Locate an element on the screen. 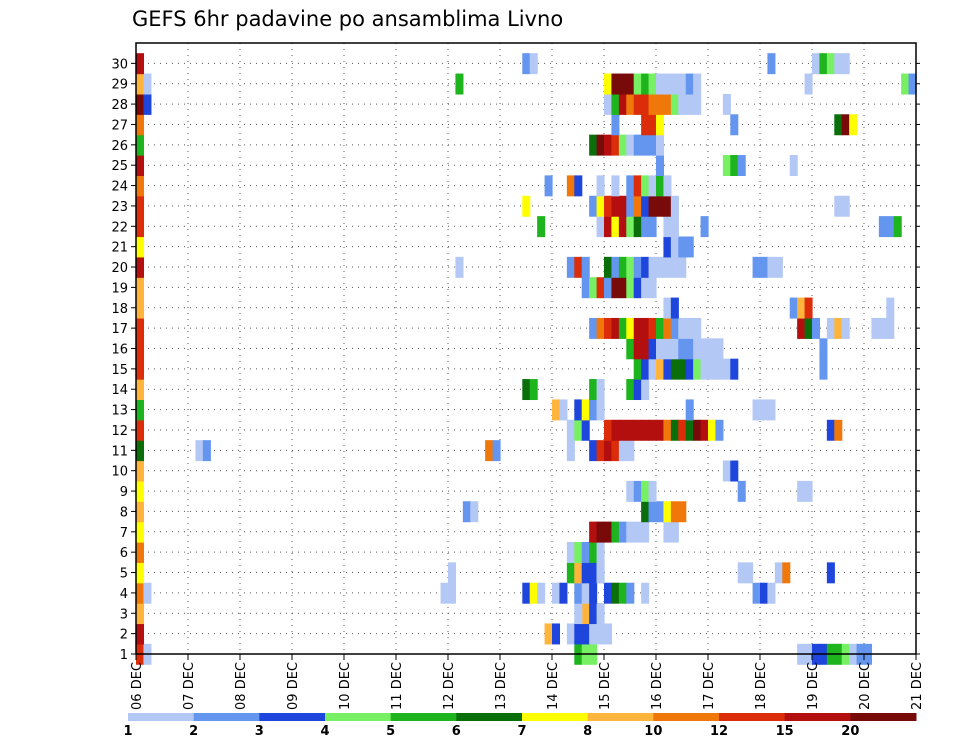 The height and width of the screenshot is (742, 960). y-tick-label: 3 is located at coordinates (124, 614).